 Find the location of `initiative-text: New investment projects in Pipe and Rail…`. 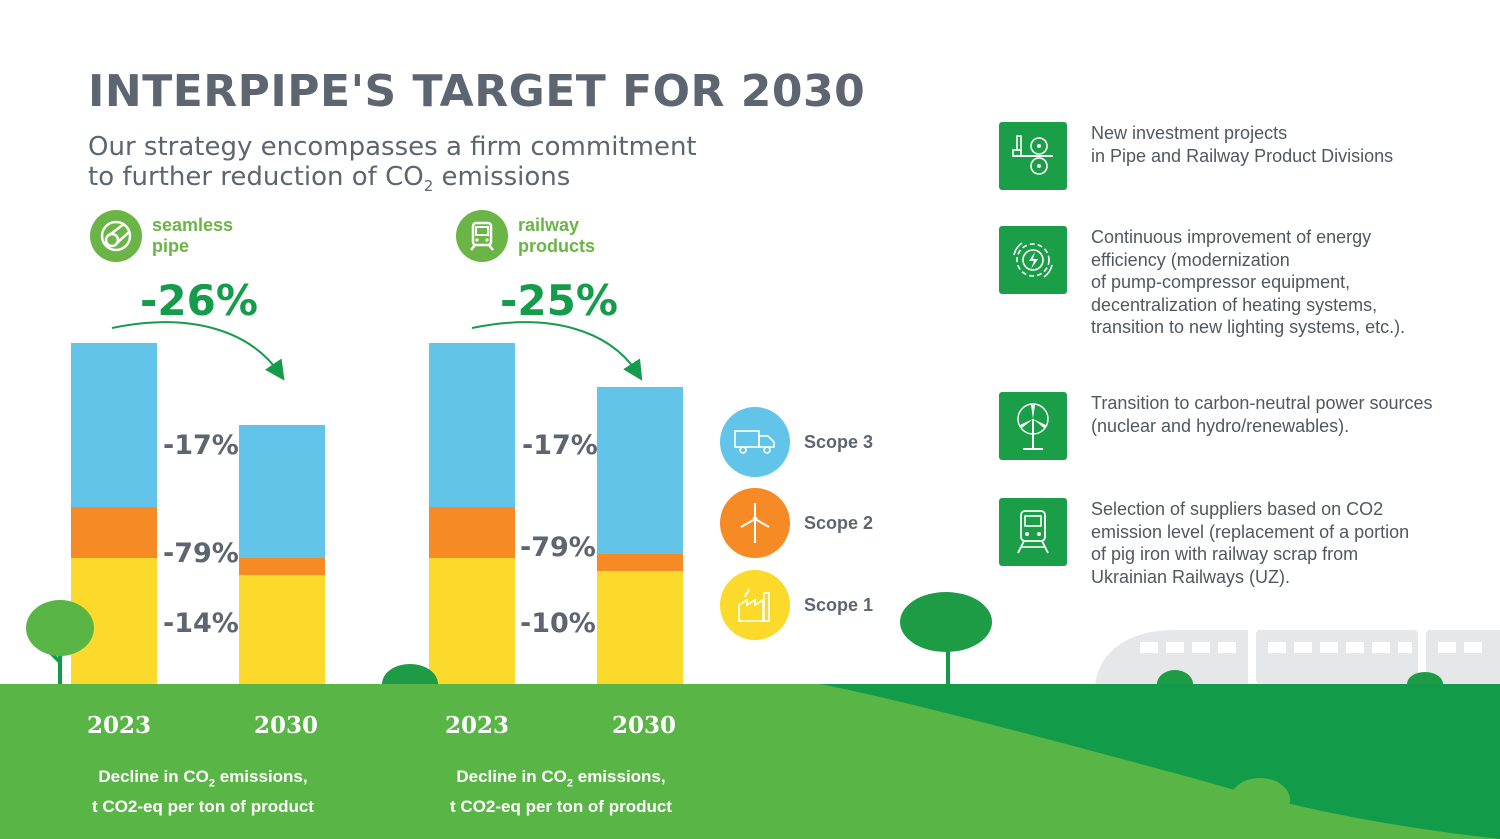

initiative-text: New investment projects in Pipe and Rail… is located at coordinates (1291, 144).